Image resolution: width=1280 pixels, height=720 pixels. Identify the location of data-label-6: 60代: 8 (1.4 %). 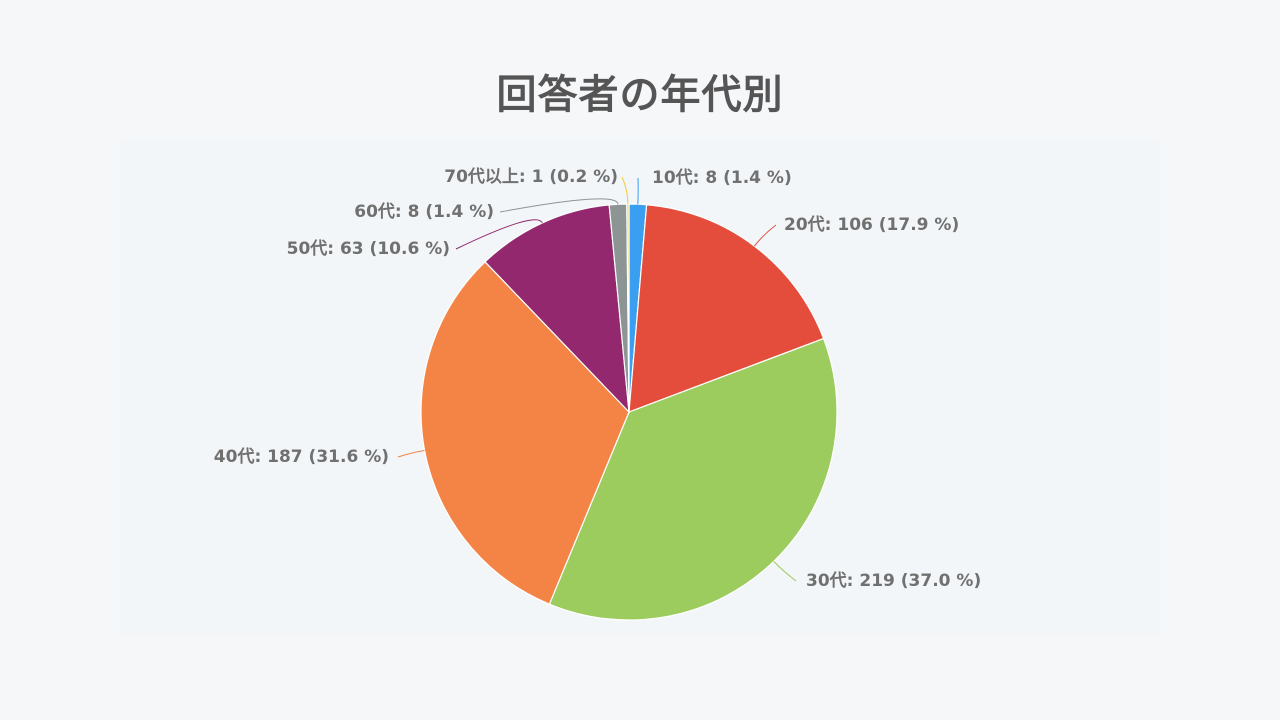
(424, 211).